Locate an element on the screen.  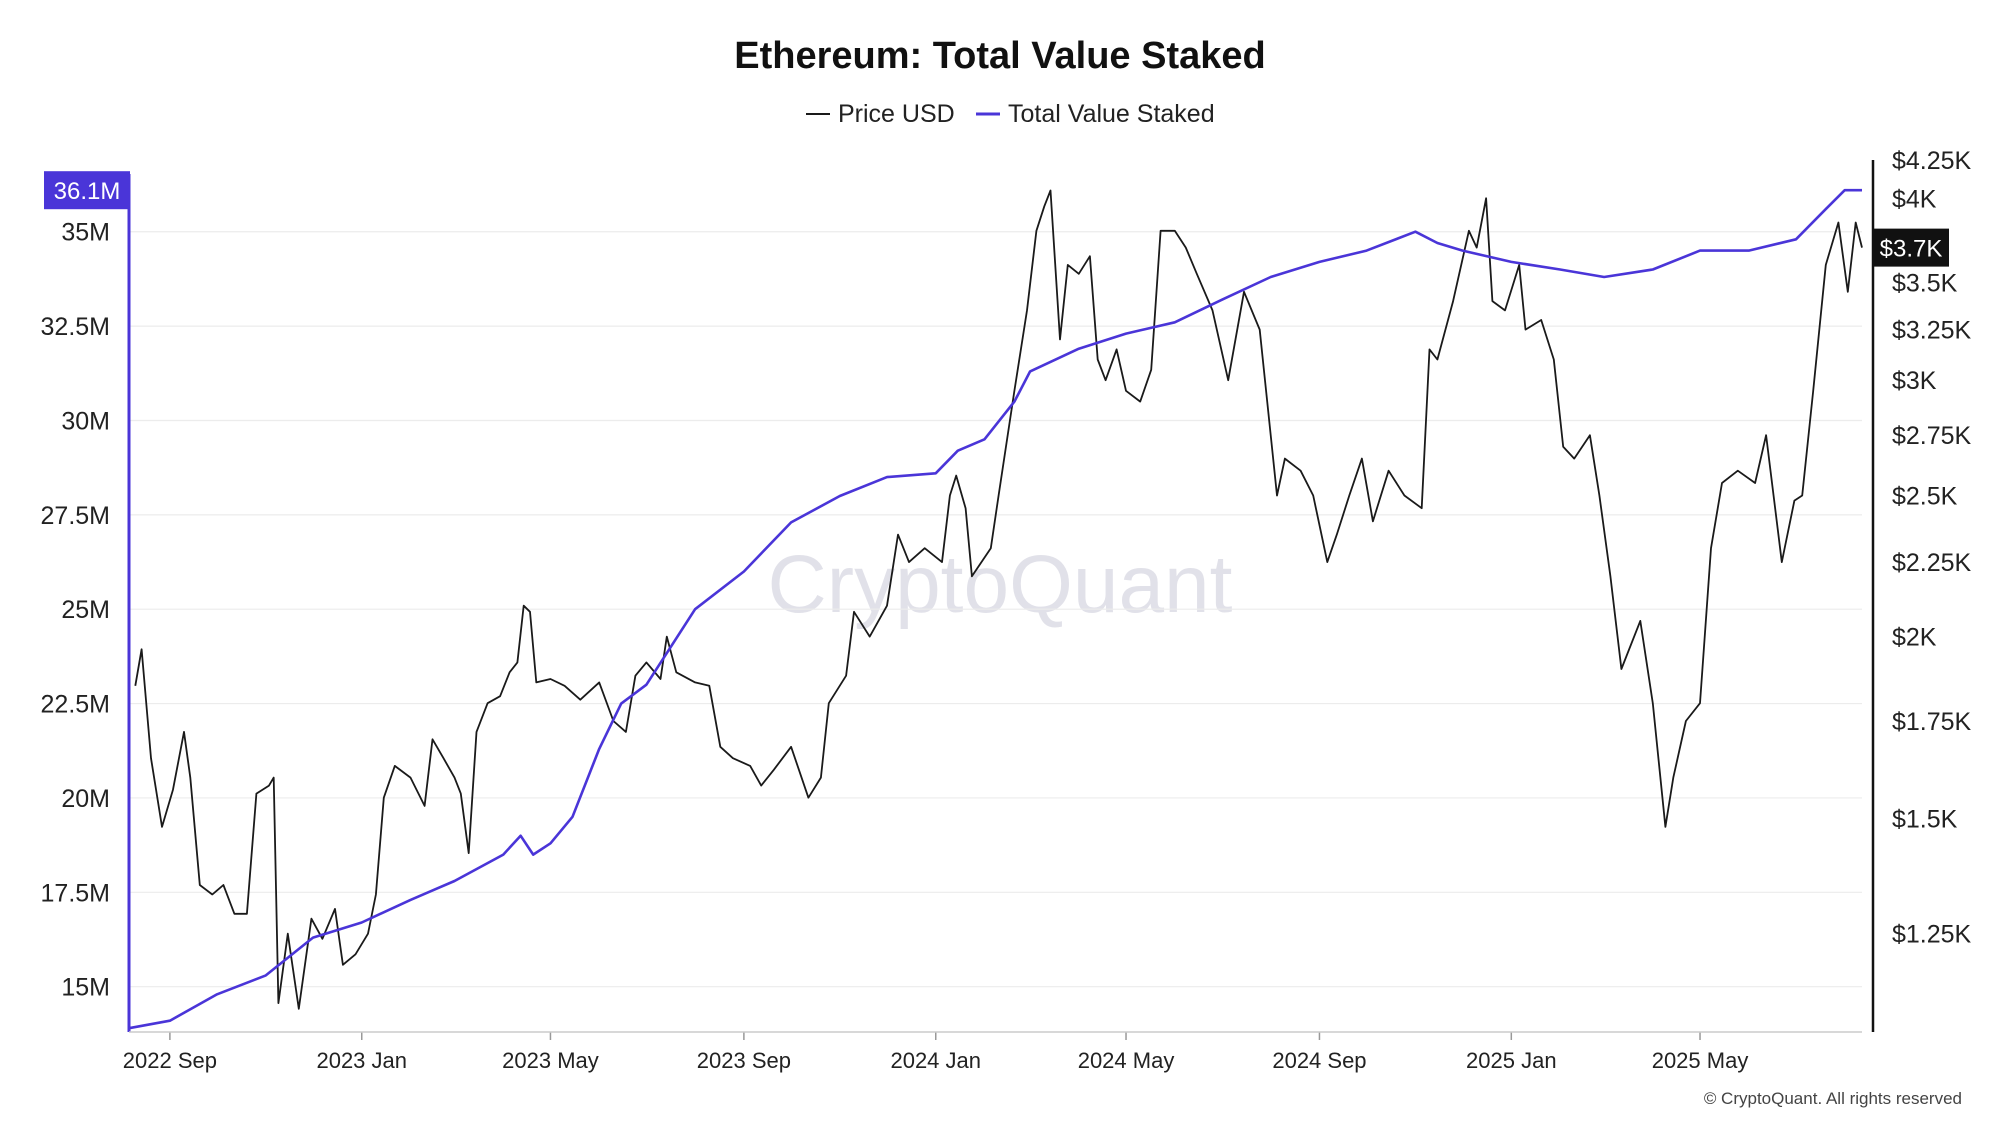
legend-price-label: Price USD is located at coordinates (896, 114).